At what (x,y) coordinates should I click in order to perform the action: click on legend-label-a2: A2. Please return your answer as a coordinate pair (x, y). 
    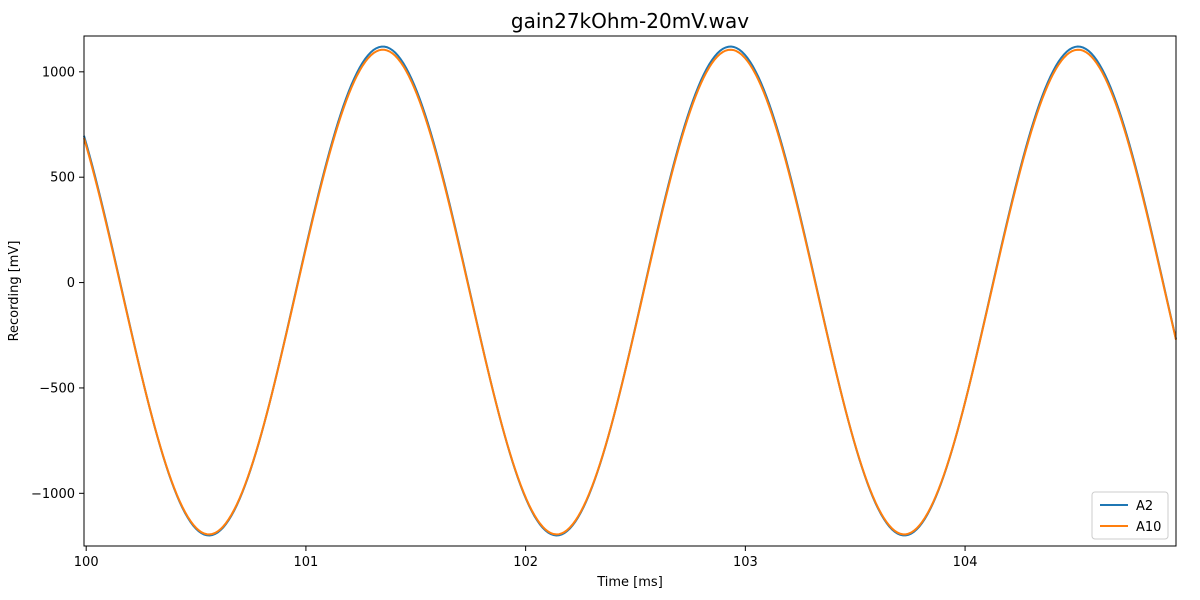
    Looking at the image, I should click on (1144, 506).